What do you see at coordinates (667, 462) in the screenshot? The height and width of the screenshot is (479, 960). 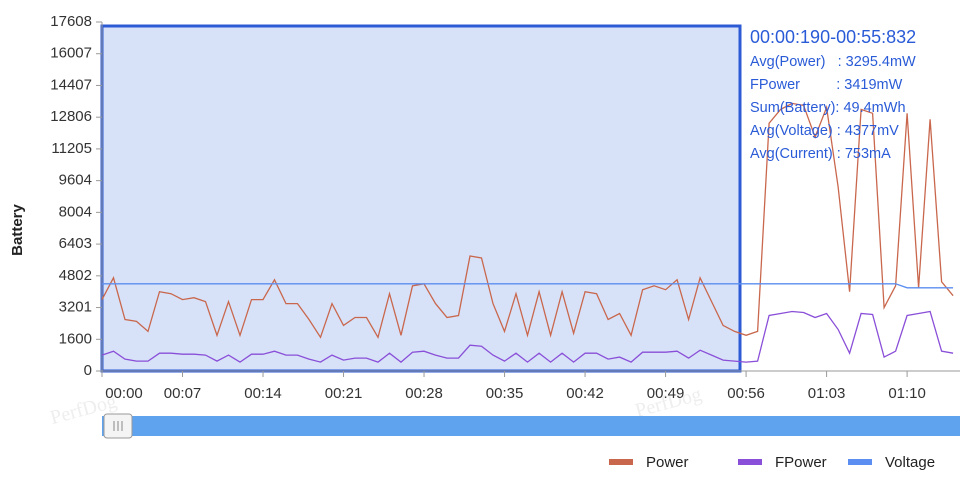 I see `legend-label: Power` at bounding box center [667, 462].